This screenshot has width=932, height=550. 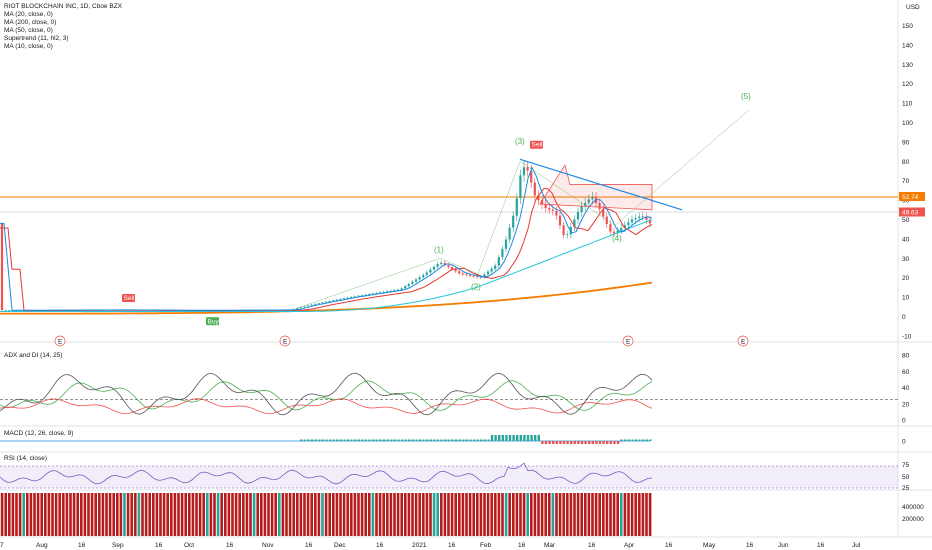 I want to click on indicator-ma20: MA (20, close, 0), so click(x=28, y=14).